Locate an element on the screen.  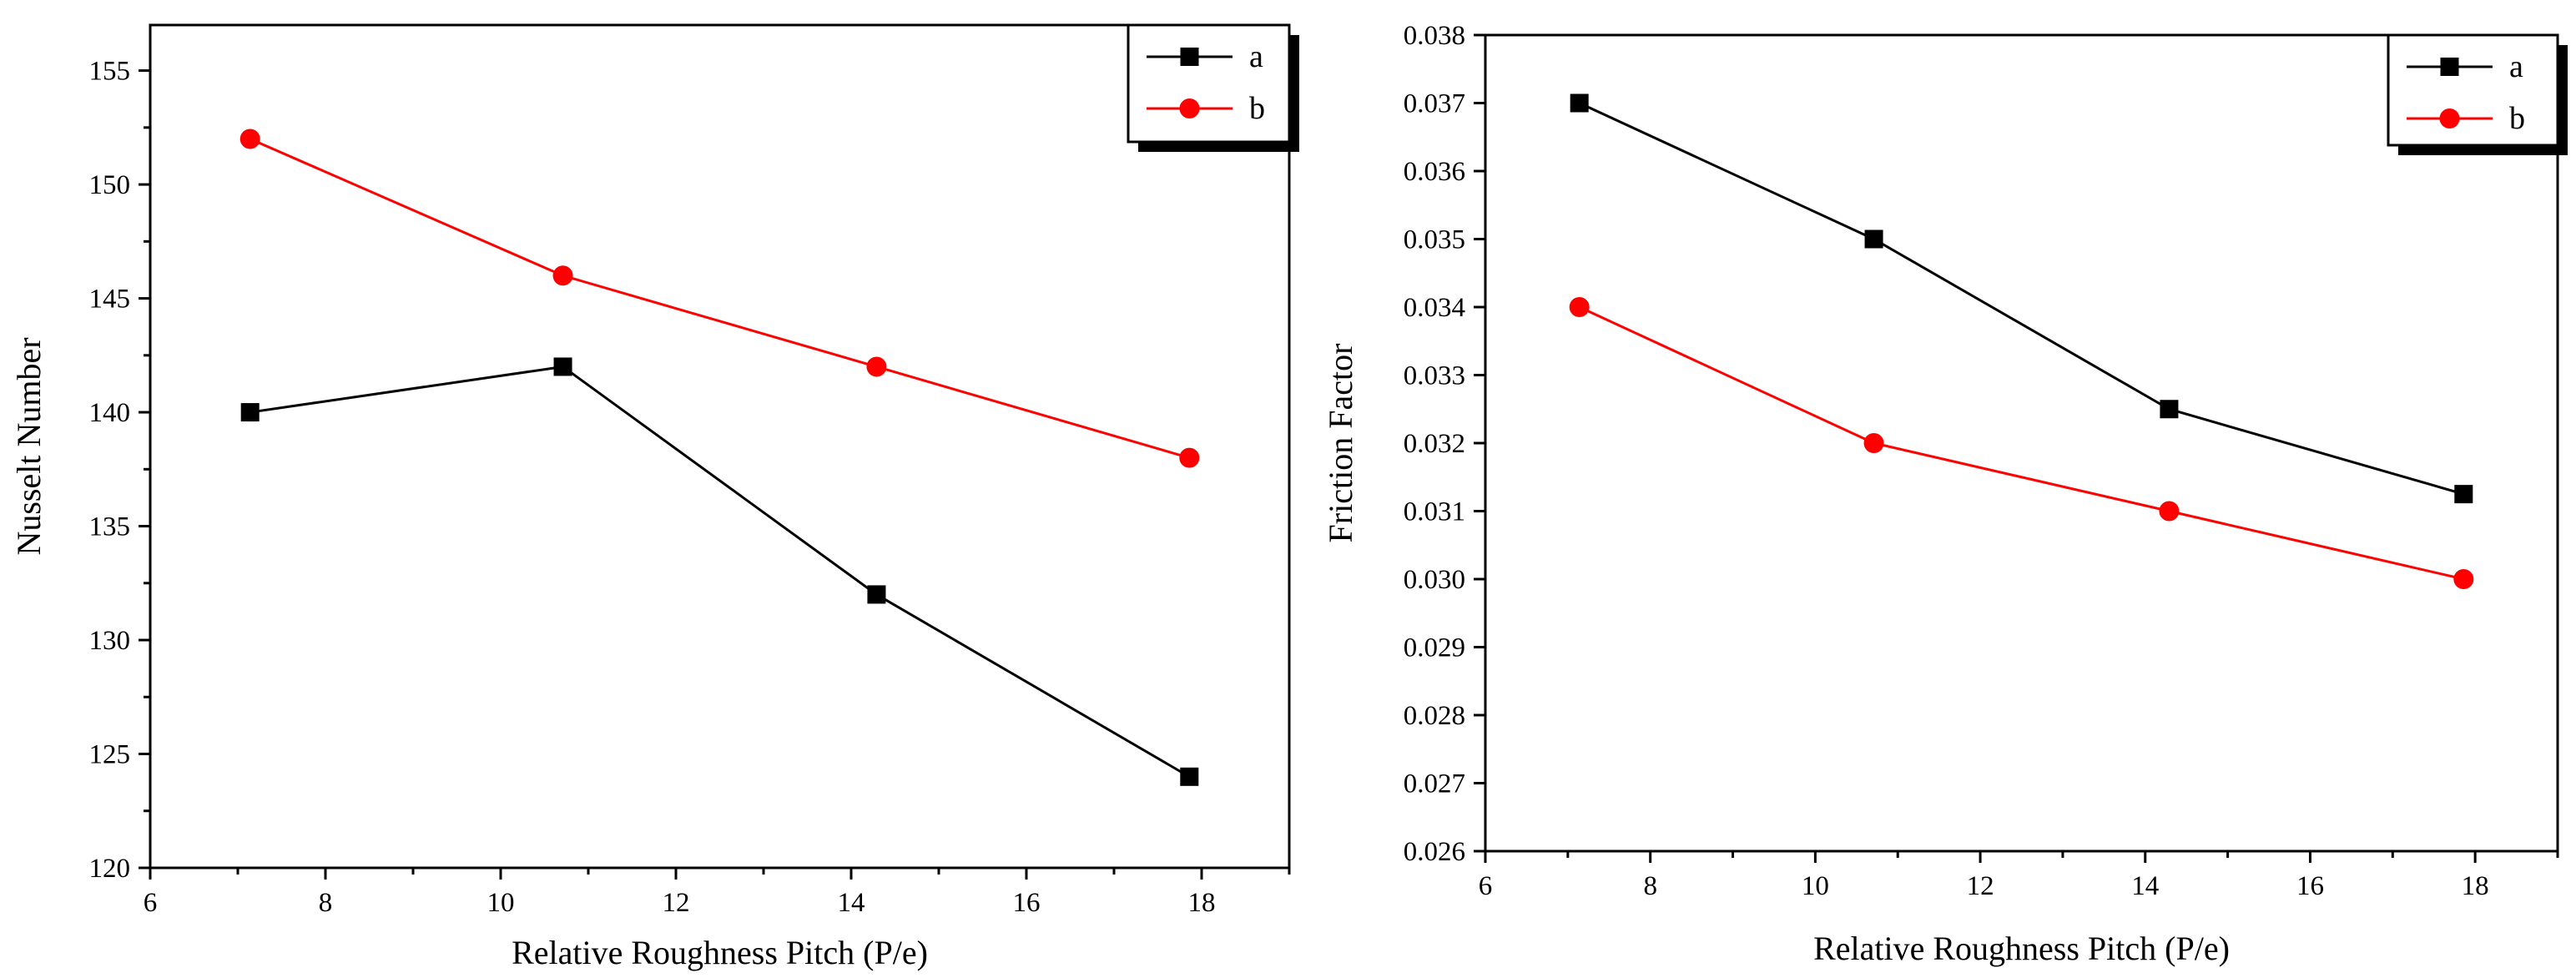
y-tick-label: 0.030 is located at coordinates (1435, 580).